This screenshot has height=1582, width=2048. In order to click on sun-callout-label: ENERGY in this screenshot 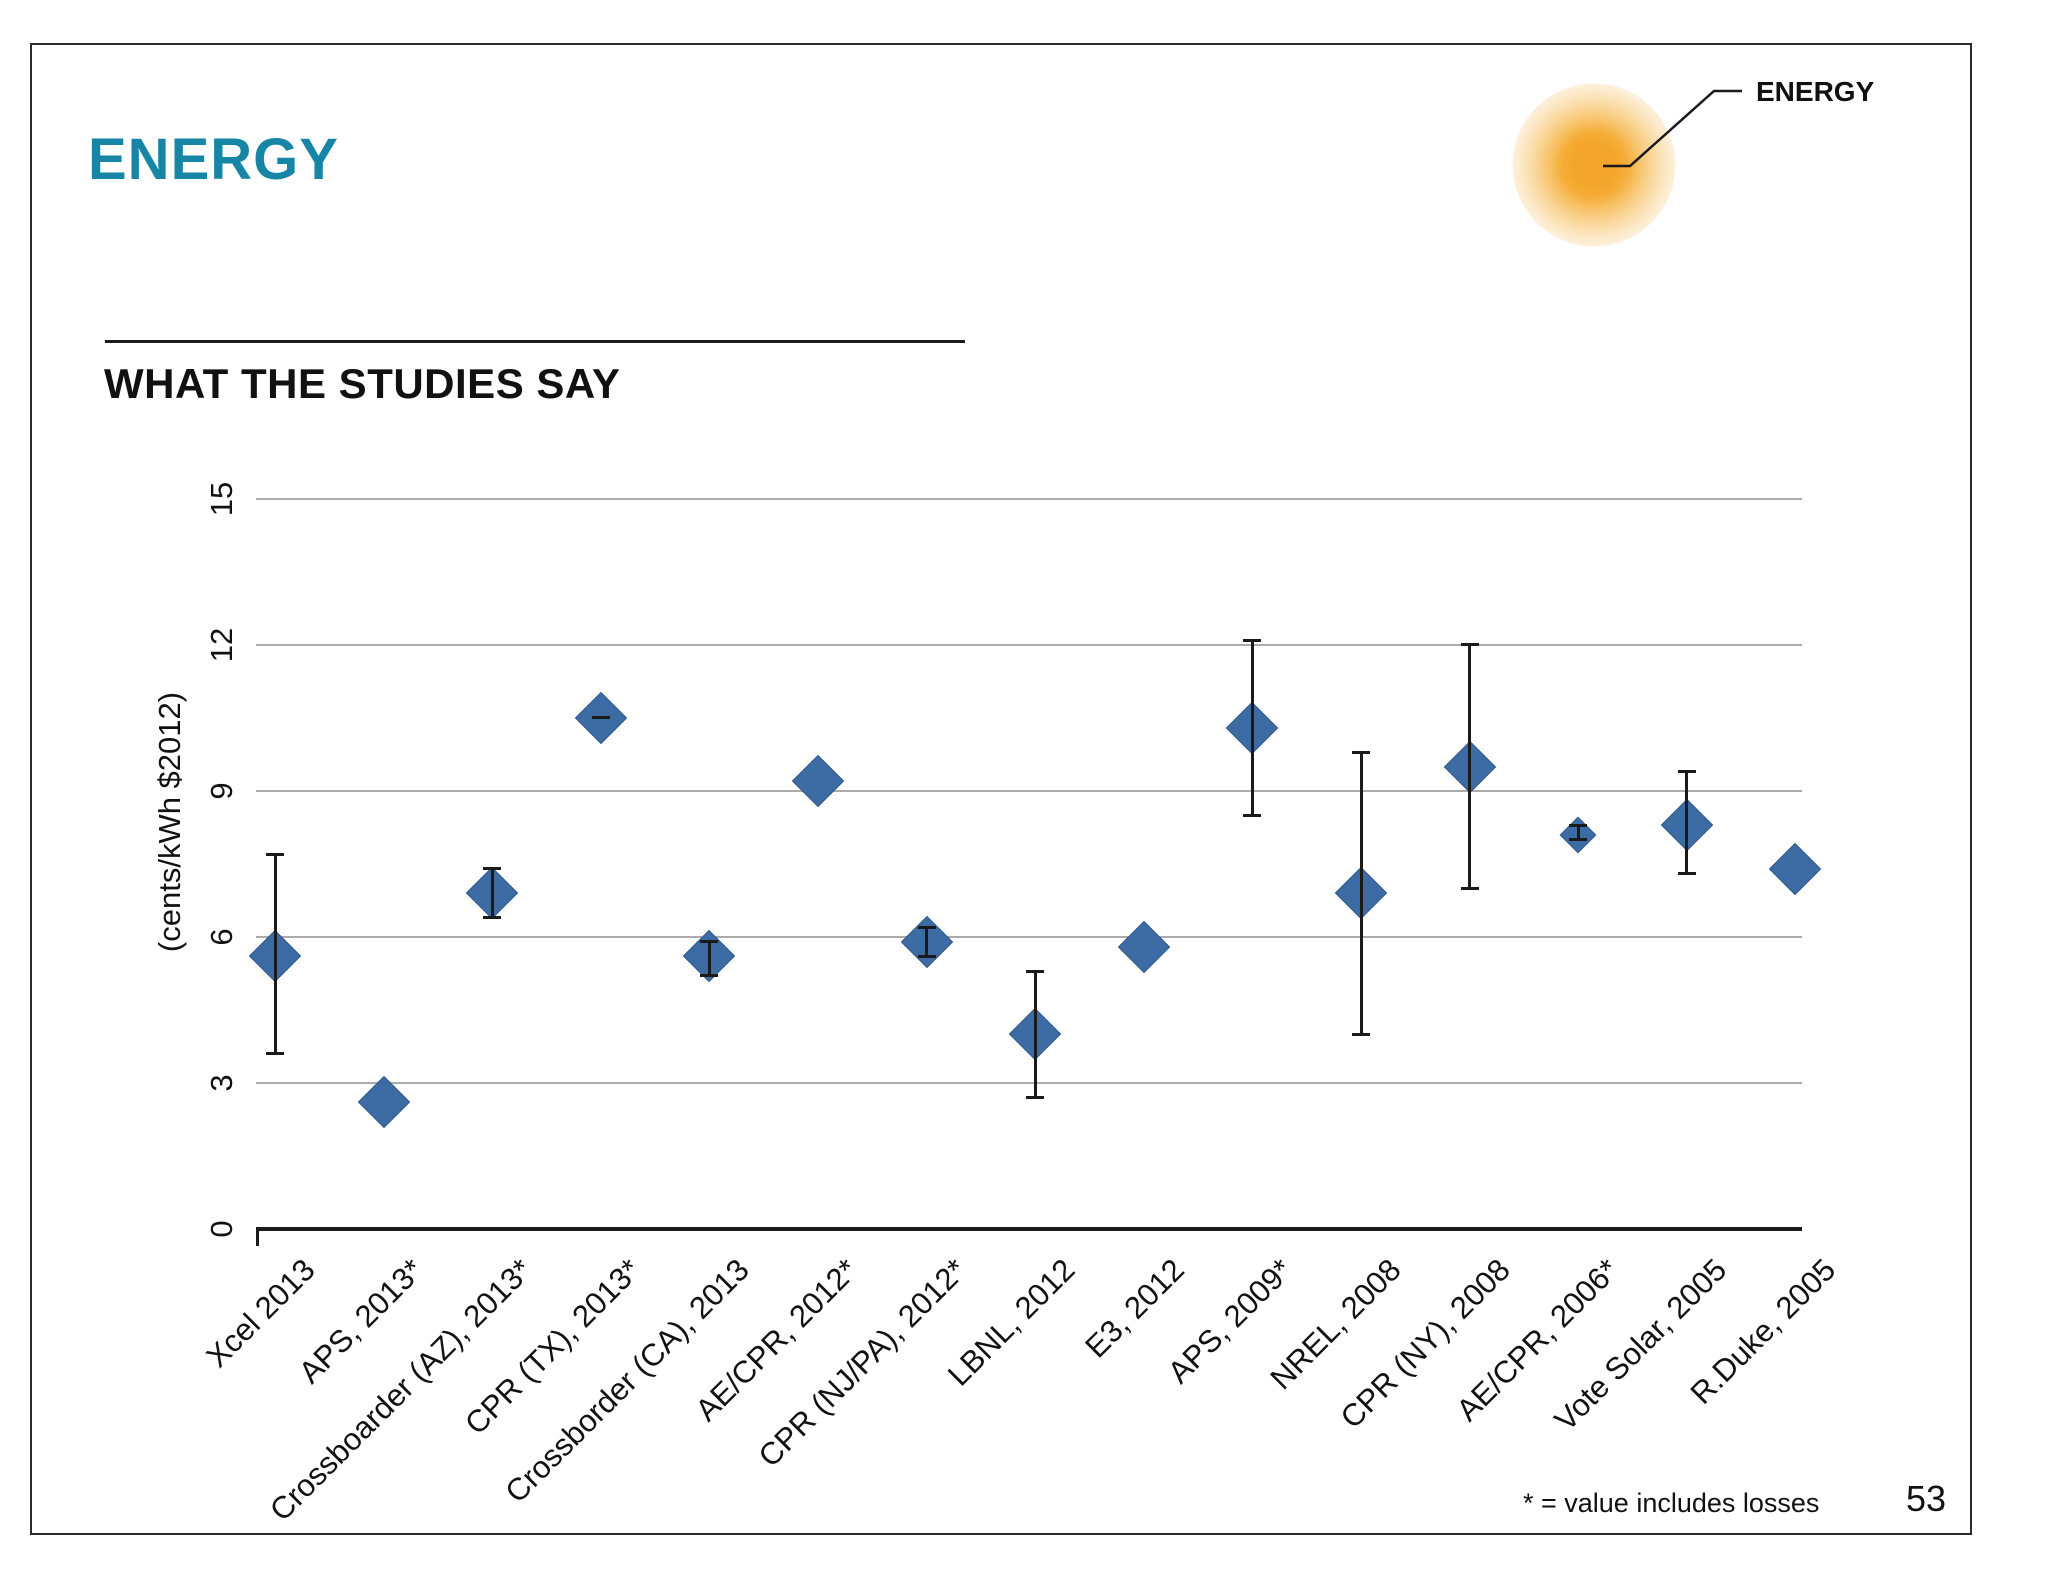, I will do `click(1815, 91)`.